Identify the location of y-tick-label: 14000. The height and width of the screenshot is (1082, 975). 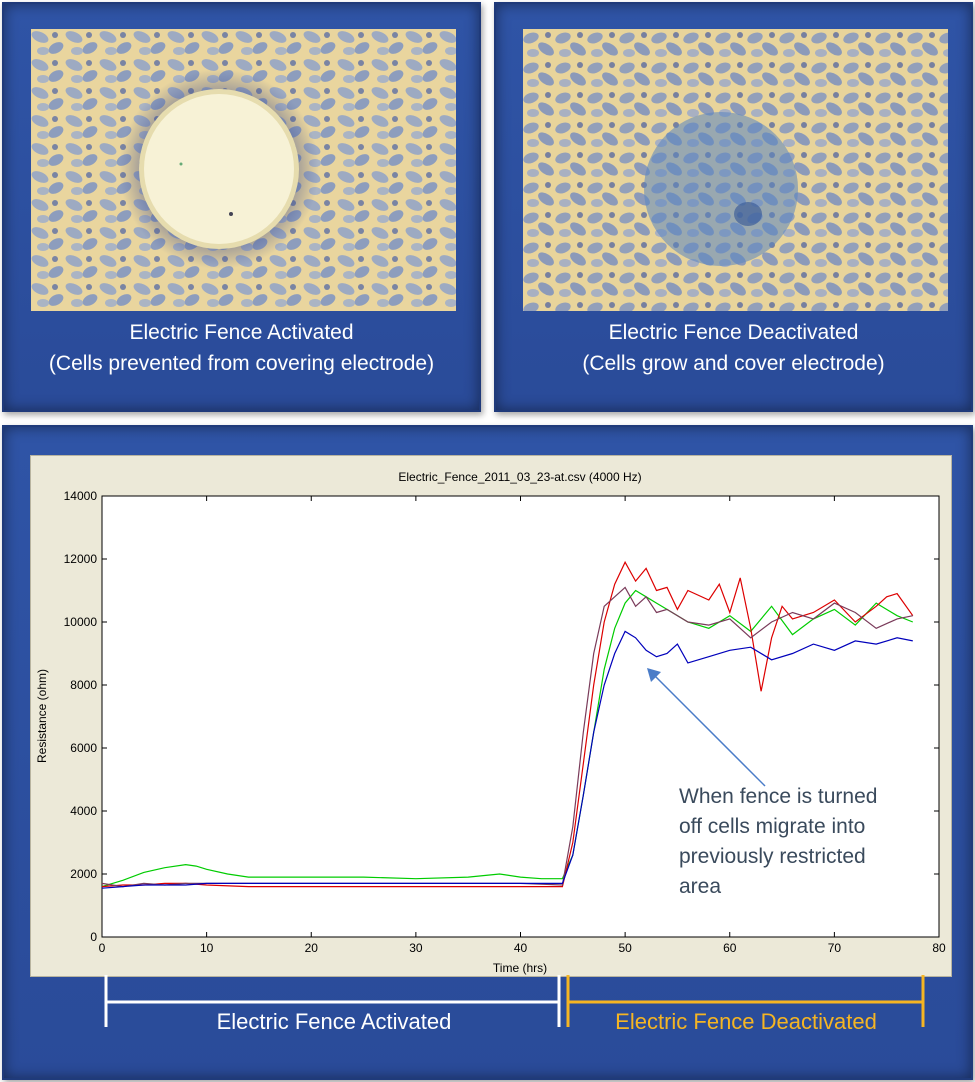
(81, 496).